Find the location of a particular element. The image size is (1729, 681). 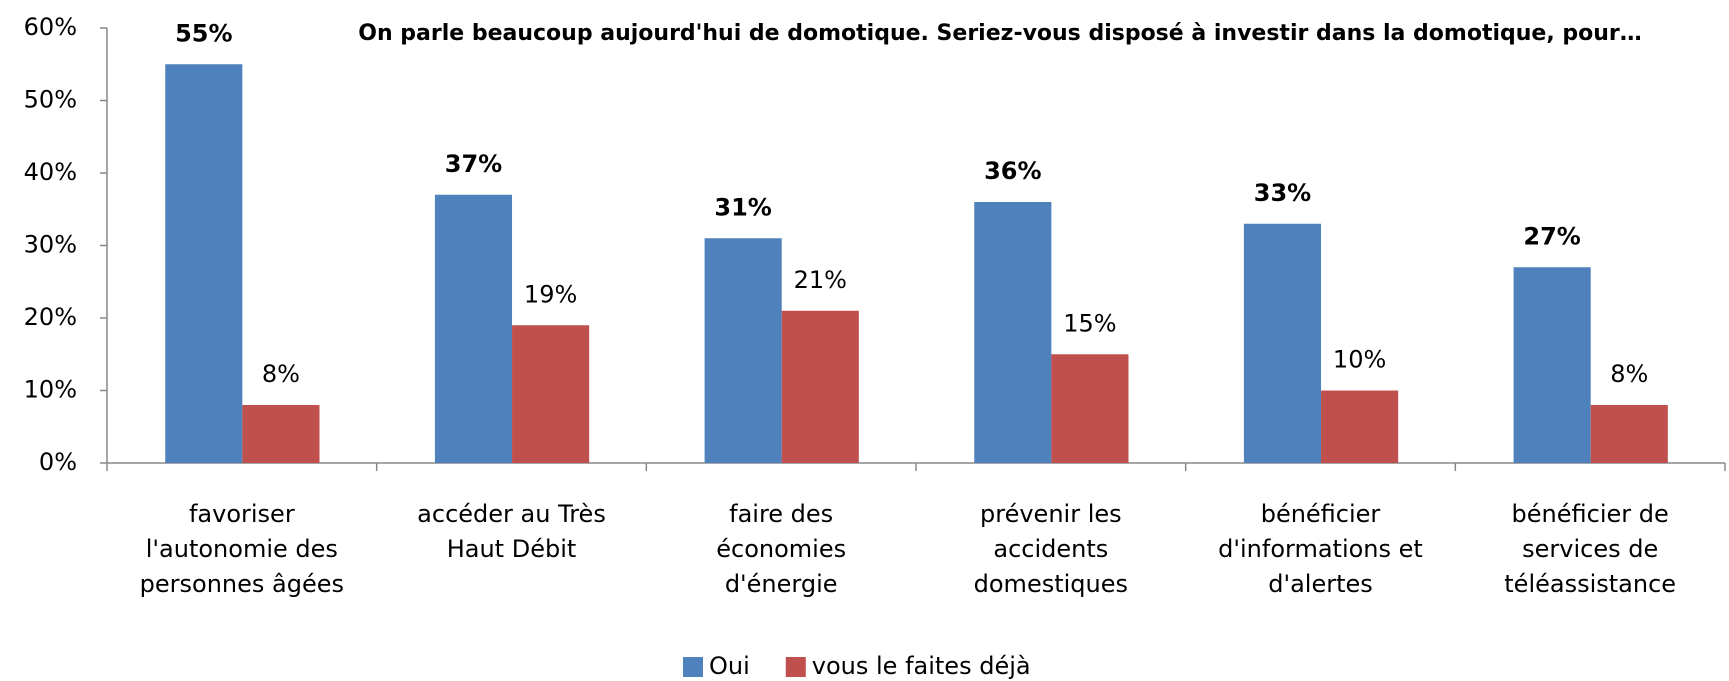

x-tick-label: bénéficier de is located at coordinates (1590, 514).